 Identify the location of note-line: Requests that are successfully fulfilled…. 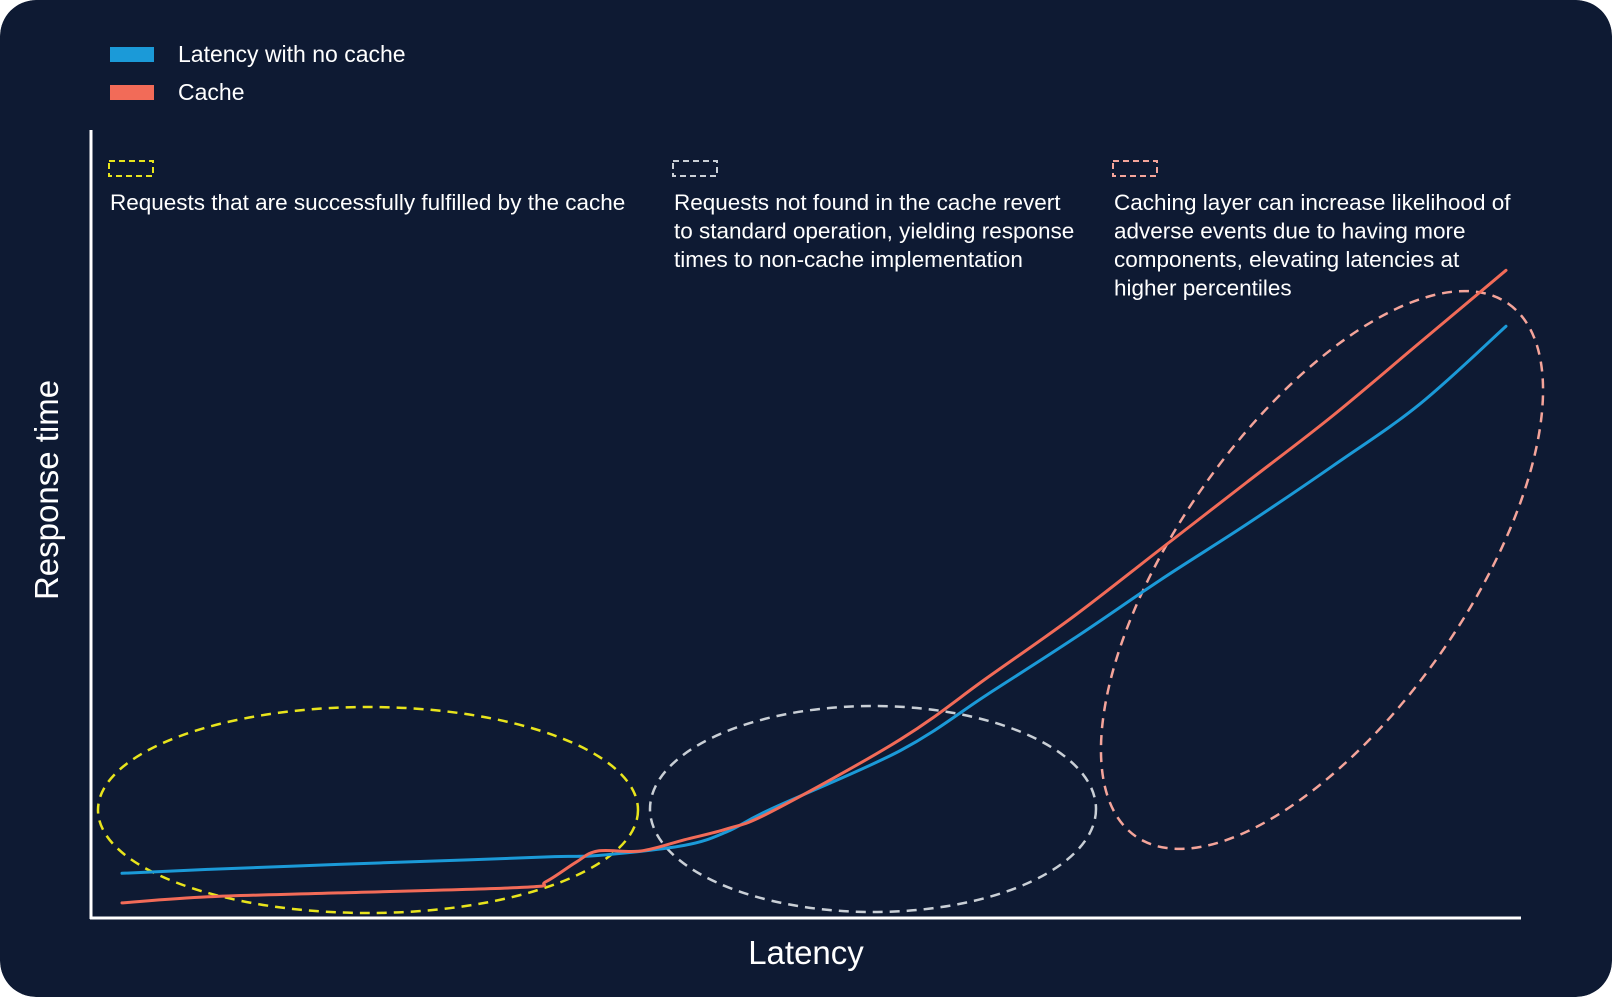
(367, 202).